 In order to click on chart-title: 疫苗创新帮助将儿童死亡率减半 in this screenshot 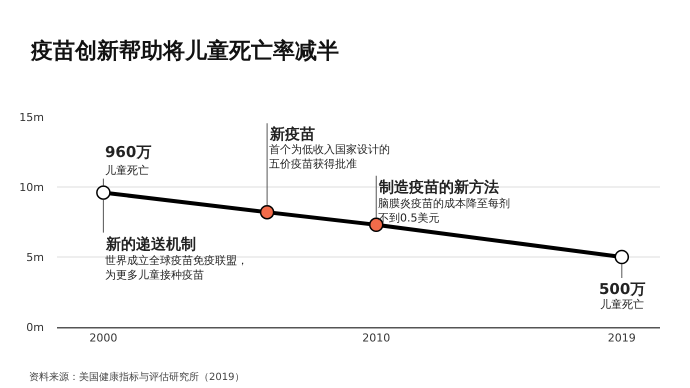, I will do `click(185, 51)`.